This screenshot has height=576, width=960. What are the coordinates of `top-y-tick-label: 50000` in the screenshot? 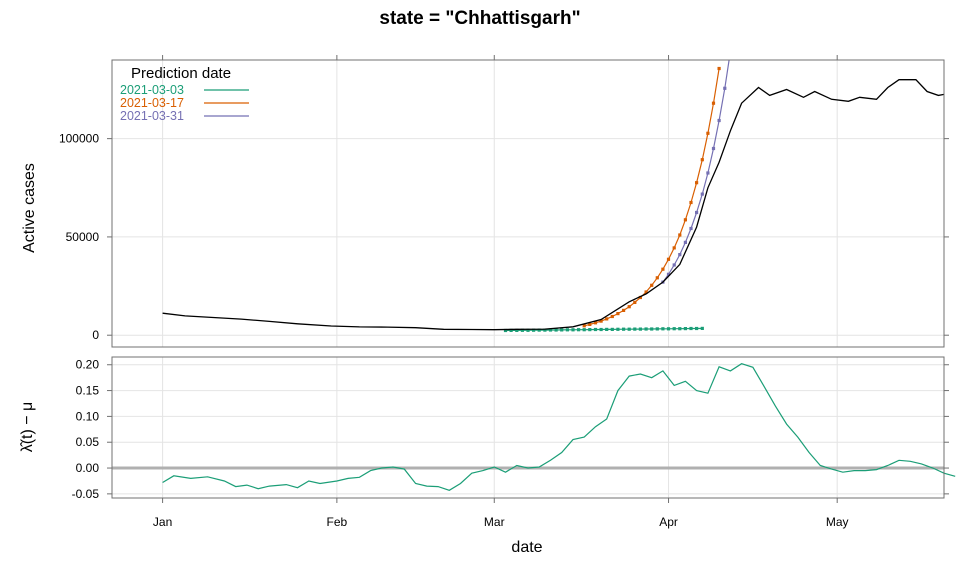 It's located at (83, 237).